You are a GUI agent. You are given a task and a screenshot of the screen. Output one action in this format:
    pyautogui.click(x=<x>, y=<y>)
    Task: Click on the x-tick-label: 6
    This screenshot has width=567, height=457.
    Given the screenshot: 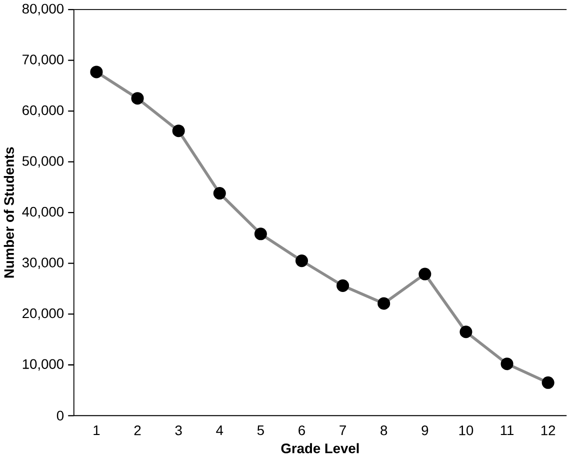 What is the action you would take?
    pyautogui.click(x=301, y=430)
    